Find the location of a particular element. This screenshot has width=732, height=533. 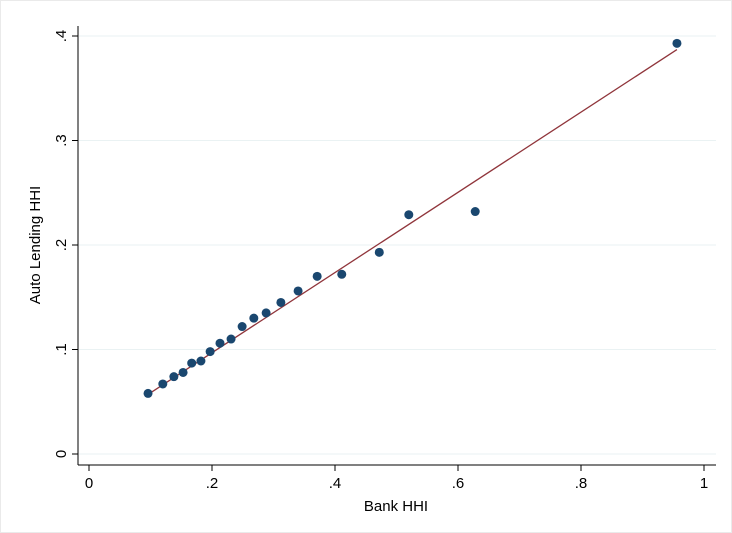

x-tick-label: 1 is located at coordinates (704, 483).